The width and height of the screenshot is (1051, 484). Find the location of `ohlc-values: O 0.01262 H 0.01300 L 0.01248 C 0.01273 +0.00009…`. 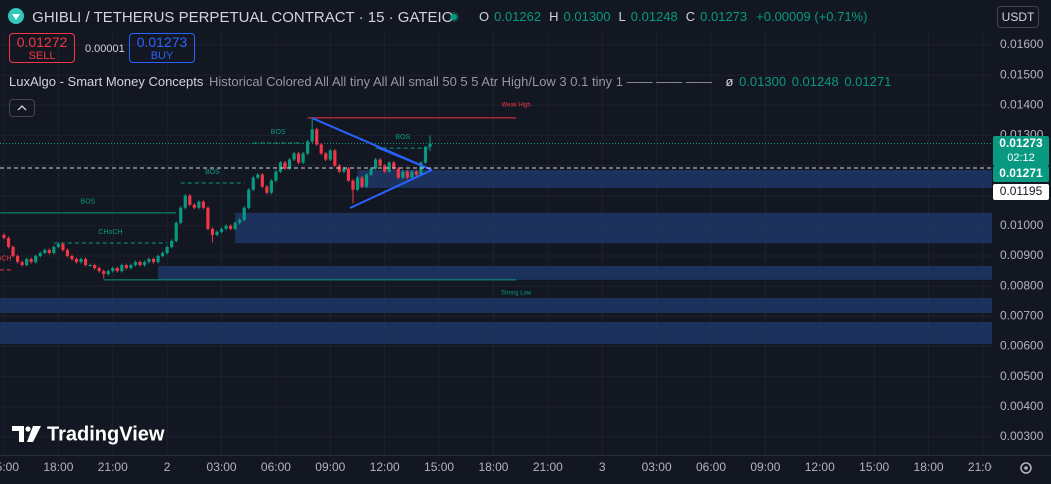

ohlc-values: O 0.01262 H 0.01300 L 0.01248 C 0.01273 +0.00009… is located at coordinates (675, 16).